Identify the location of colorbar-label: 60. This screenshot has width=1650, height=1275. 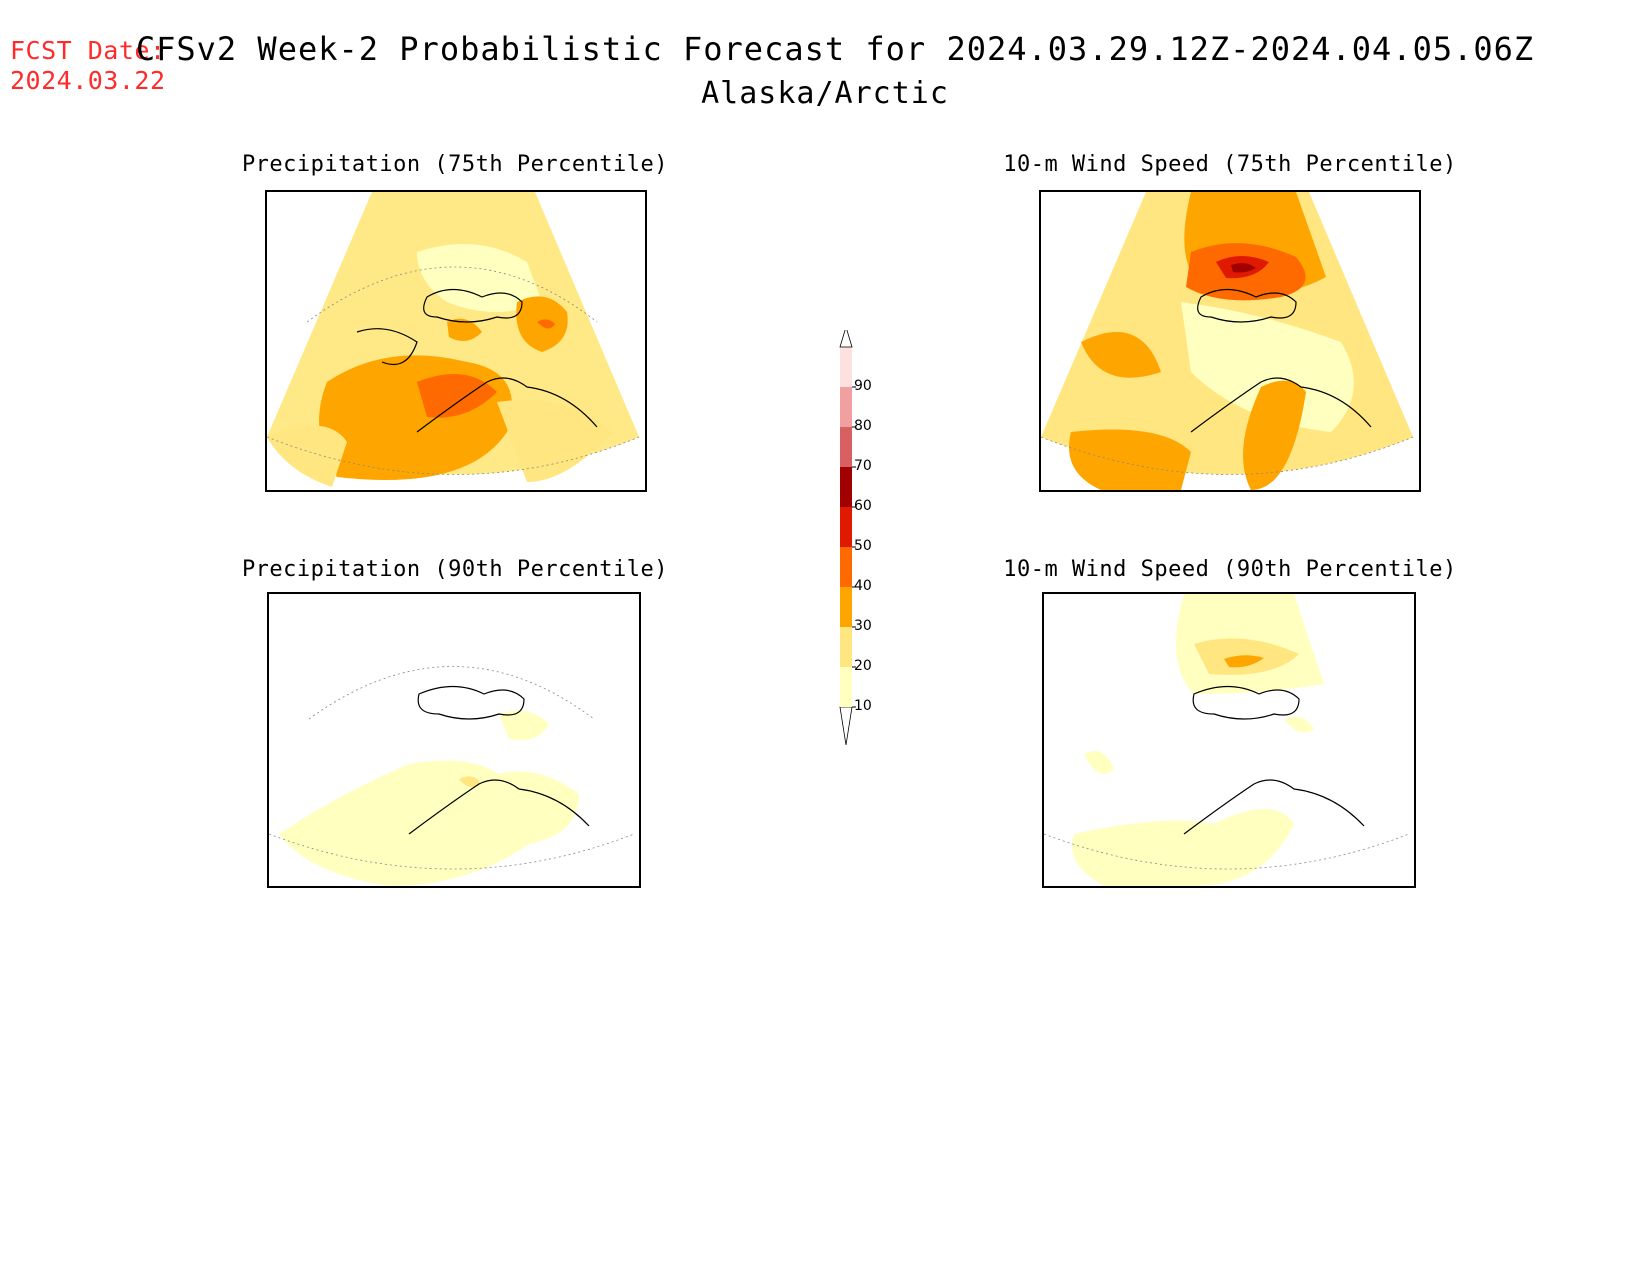
(863, 506).